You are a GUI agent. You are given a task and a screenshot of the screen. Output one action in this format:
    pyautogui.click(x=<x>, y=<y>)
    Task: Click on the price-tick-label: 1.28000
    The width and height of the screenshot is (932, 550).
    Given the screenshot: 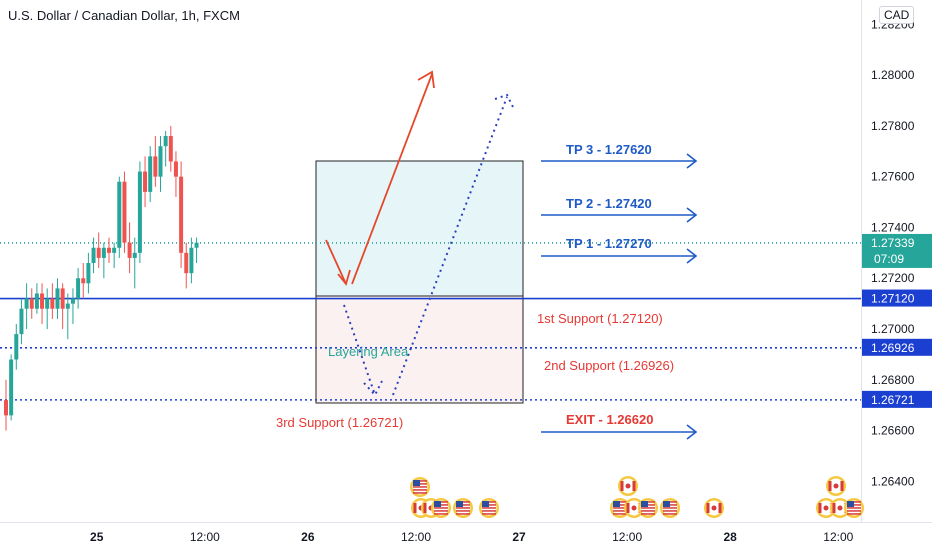 What is the action you would take?
    pyautogui.click(x=893, y=75)
    